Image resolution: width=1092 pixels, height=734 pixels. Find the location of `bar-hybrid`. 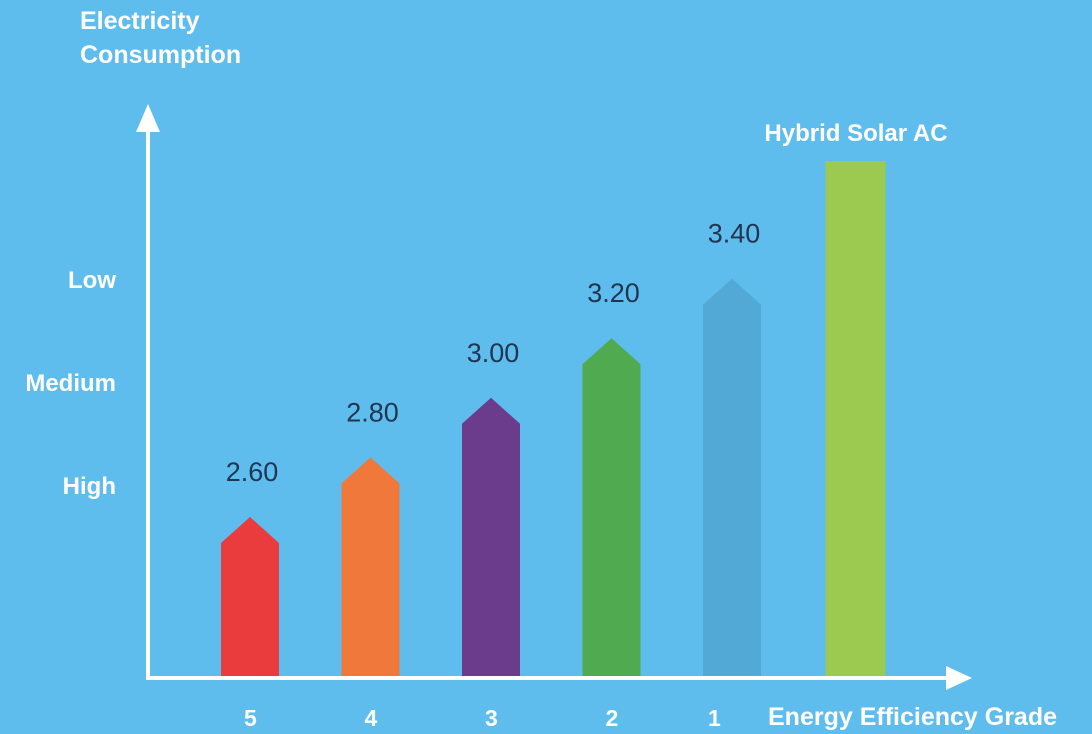

bar-hybrid is located at coordinates (855, 418).